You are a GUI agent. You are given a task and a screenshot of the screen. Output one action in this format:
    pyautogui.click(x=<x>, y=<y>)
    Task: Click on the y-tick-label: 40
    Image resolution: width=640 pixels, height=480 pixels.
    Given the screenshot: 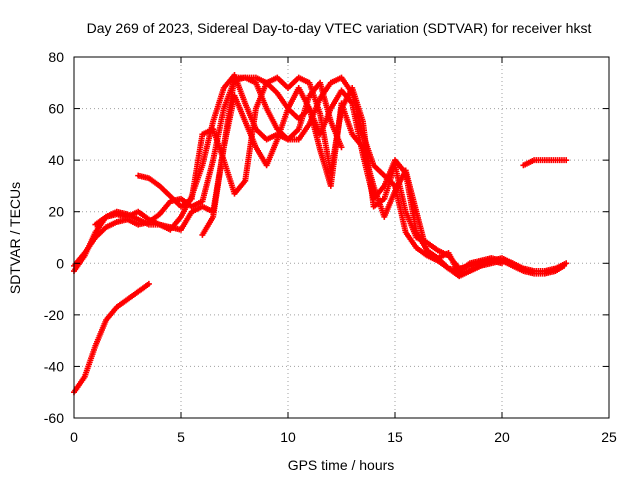 What is the action you would take?
    pyautogui.click(x=56, y=160)
    